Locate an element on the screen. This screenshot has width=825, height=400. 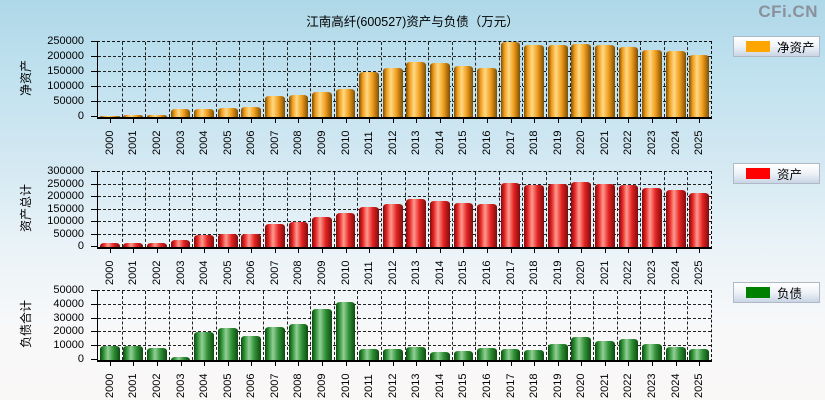
x-tick-label: 2020 is located at coordinates (581, 272).